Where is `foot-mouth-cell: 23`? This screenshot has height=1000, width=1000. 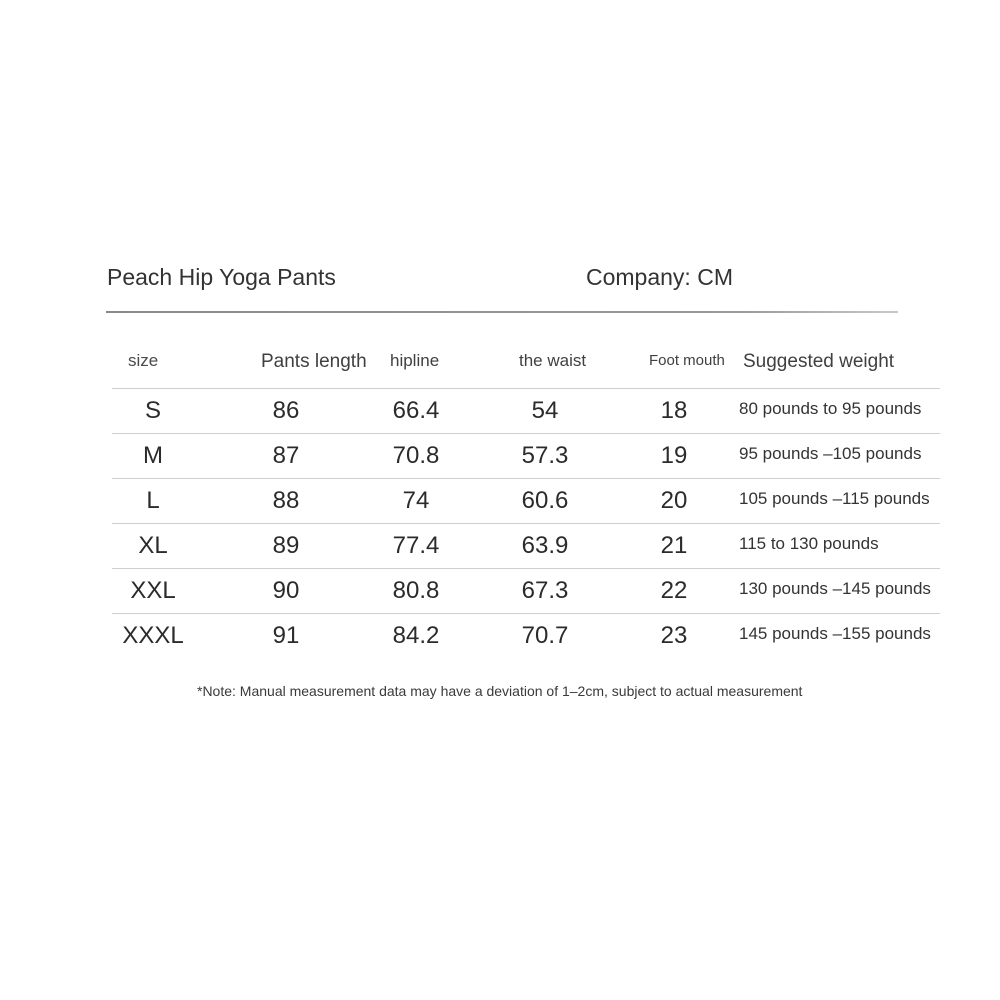 foot-mouth-cell: 23 is located at coordinates (674, 635).